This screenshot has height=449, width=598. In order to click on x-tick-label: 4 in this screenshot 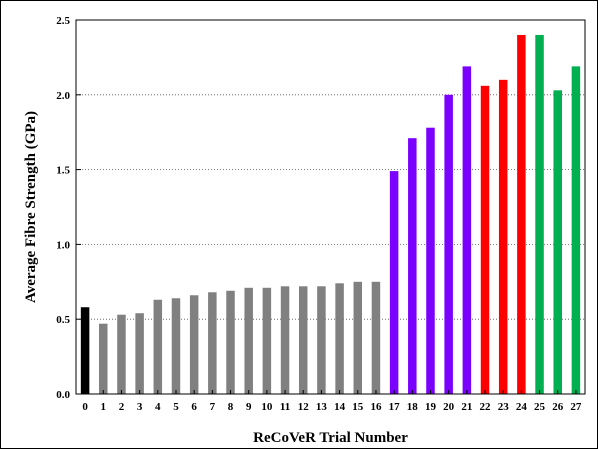, I will do `click(158, 407)`.